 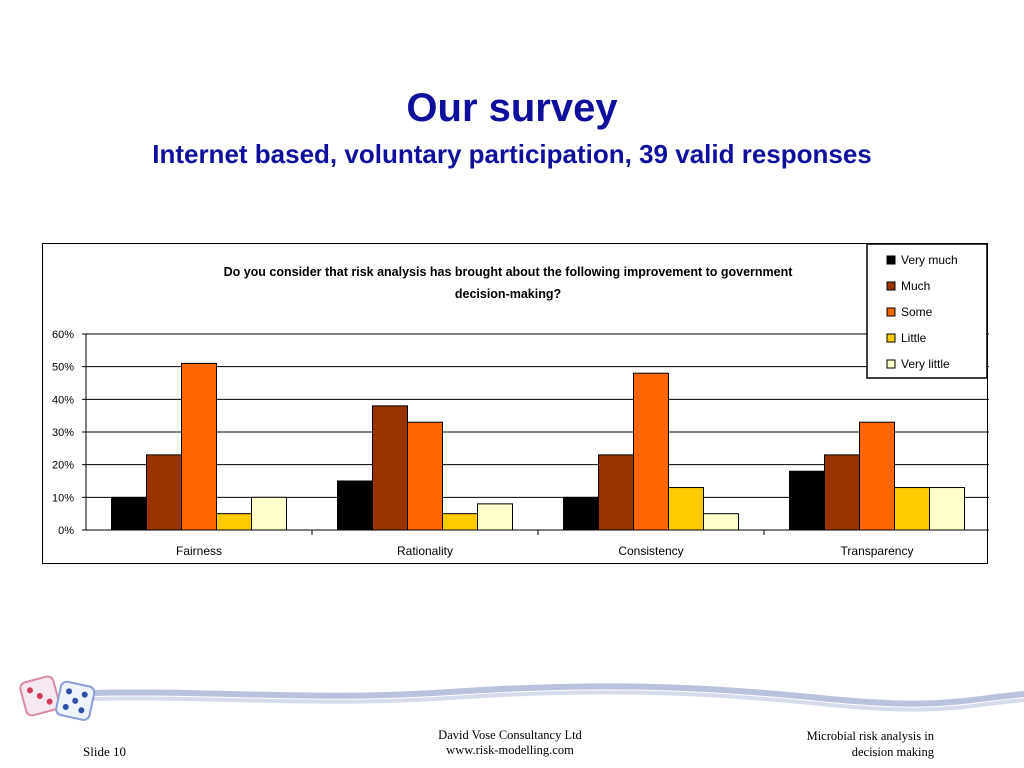 I want to click on y-tick-label: 50%, so click(x=63, y=368).